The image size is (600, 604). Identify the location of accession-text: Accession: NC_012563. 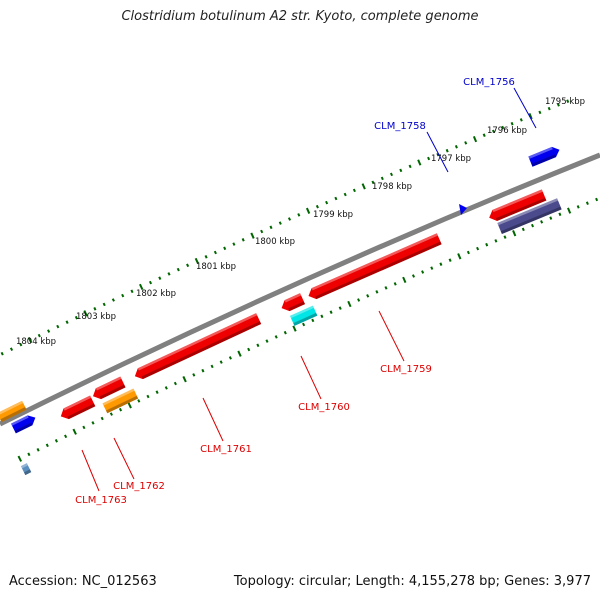
(83, 581).